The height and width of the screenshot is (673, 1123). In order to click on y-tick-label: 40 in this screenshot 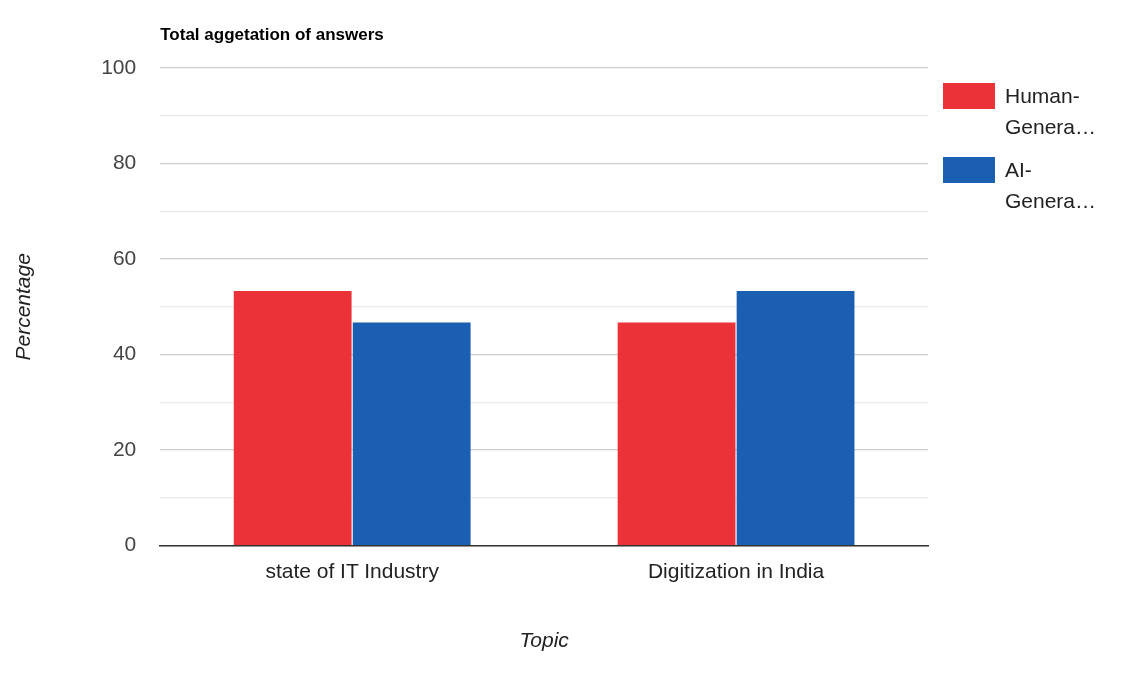, I will do `click(124, 353)`.